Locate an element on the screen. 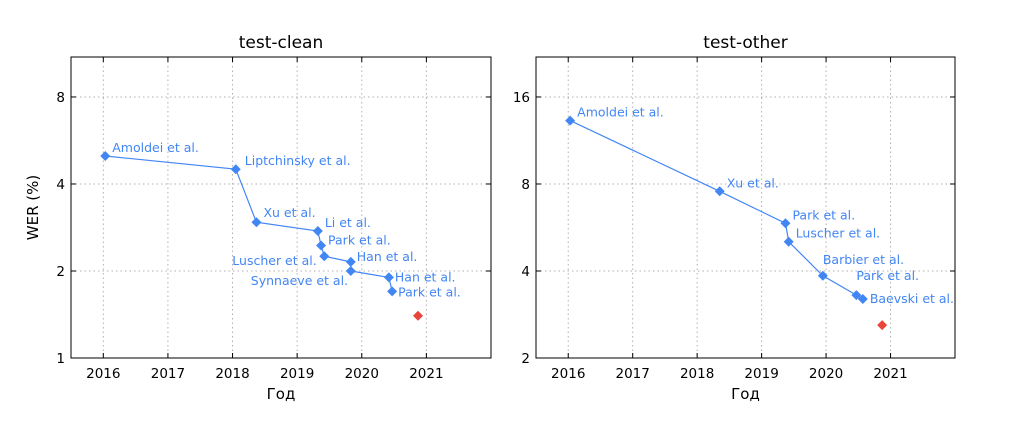  chart-title: test-clean is located at coordinates (281, 43).